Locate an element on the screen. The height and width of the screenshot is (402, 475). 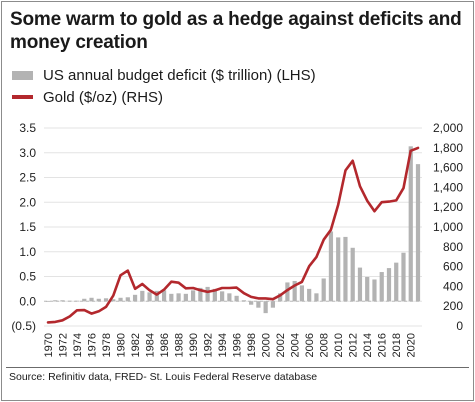
x-tick-label: 2010 is located at coordinates (339, 345).